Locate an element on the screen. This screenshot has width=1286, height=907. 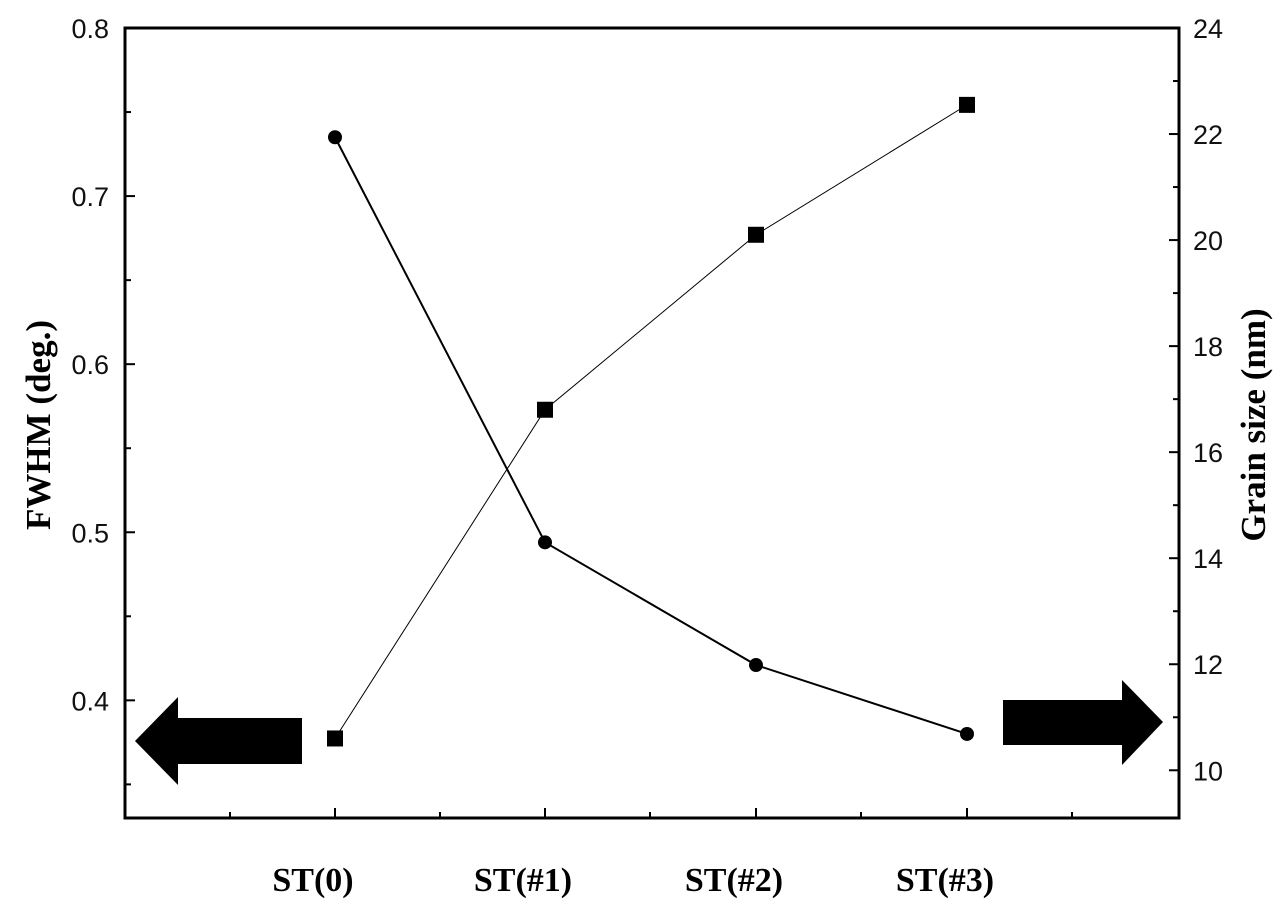
right-tick-label: 20 is located at coordinates (1208, 241).